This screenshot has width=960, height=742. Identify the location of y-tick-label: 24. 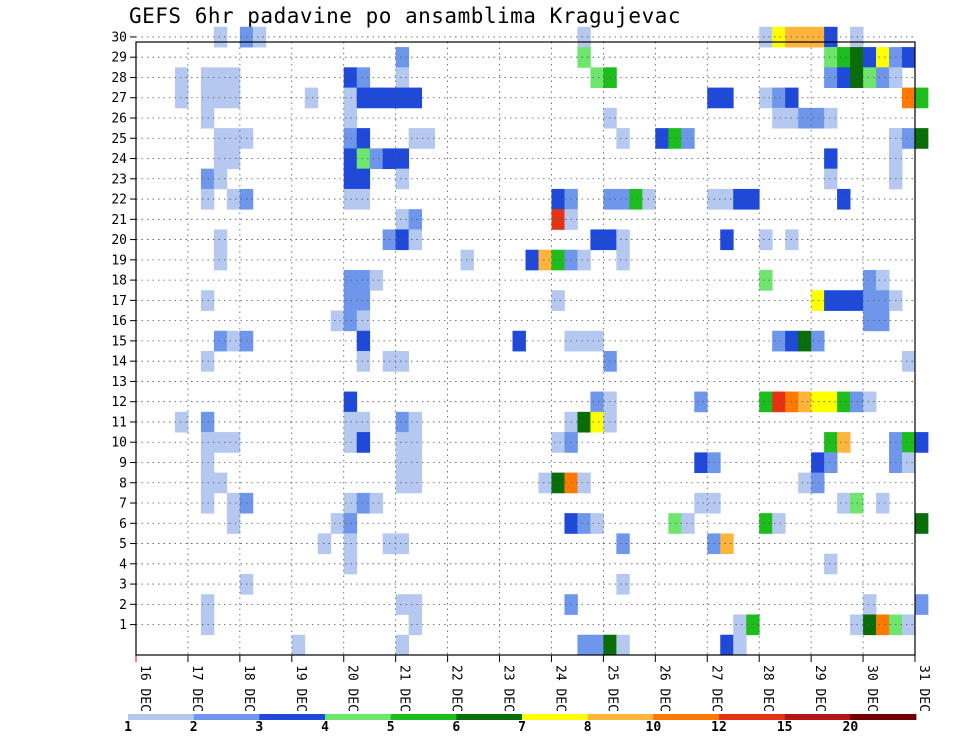
(119, 159).